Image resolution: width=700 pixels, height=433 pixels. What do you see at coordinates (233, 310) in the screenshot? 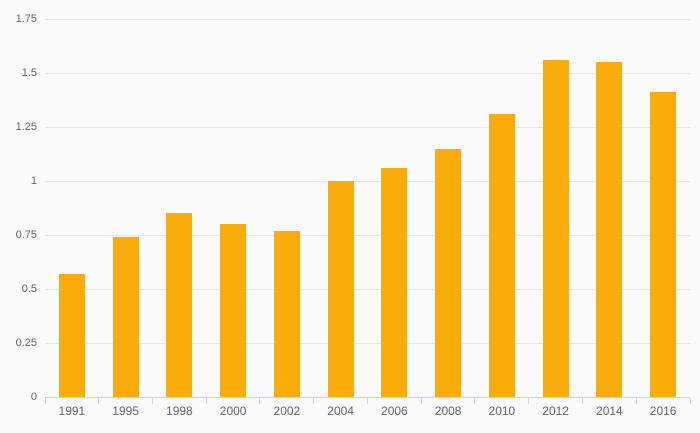
I see `bar-2000` at bounding box center [233, 310].